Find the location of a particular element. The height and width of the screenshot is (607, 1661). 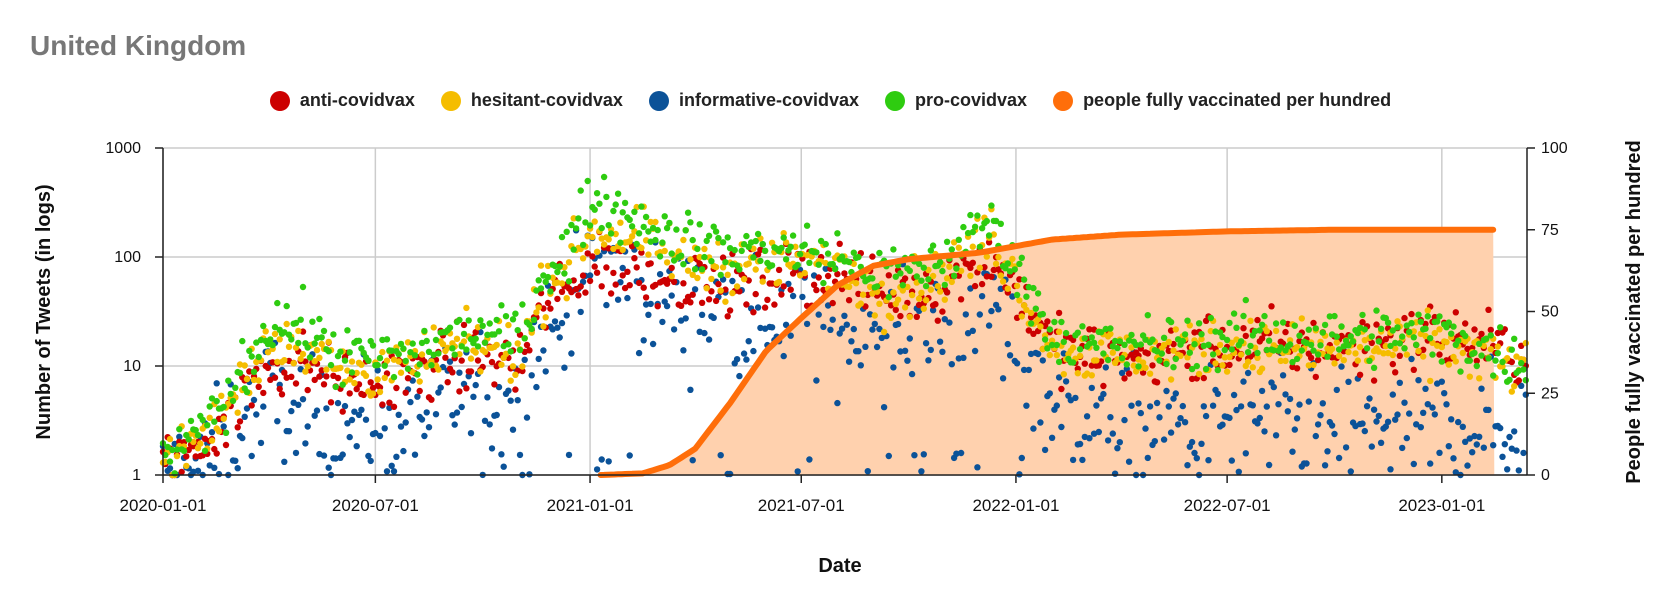

legend-item-hesitant: hesitant-covidvax is located at coordinates (531, 100).